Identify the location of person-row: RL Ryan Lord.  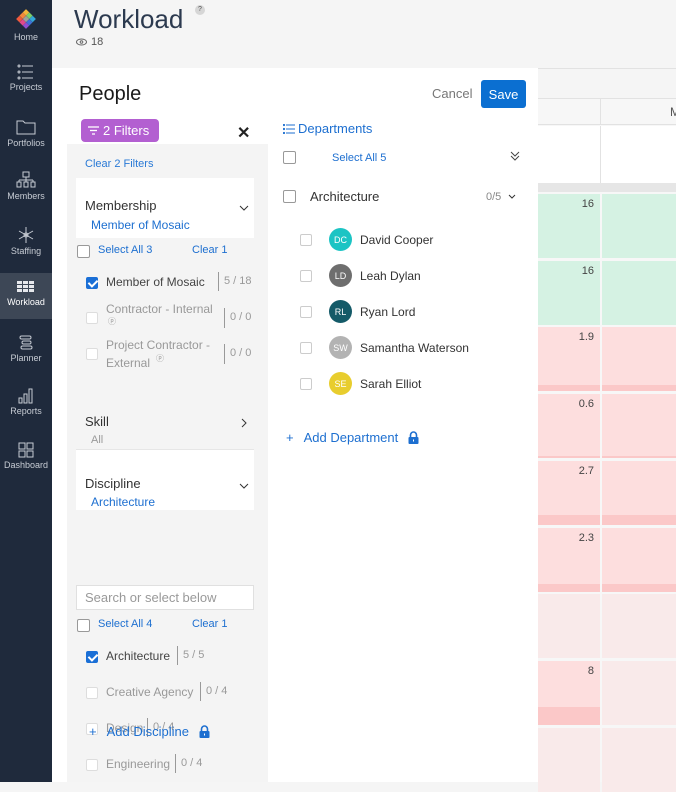
(357, 311).